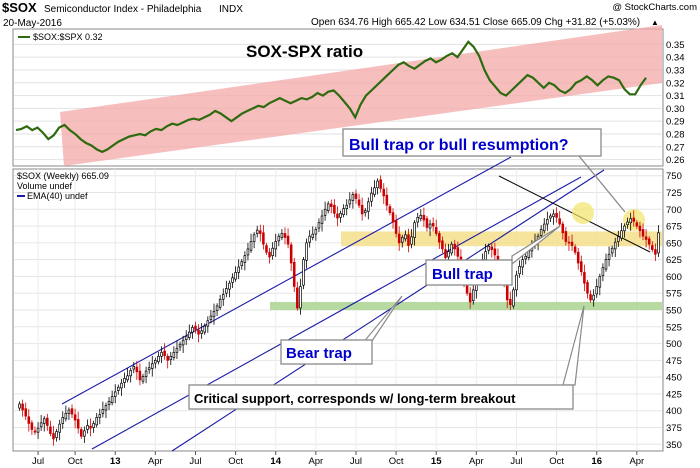  I want to click on price-tick-label: 475, so click(674, 361).